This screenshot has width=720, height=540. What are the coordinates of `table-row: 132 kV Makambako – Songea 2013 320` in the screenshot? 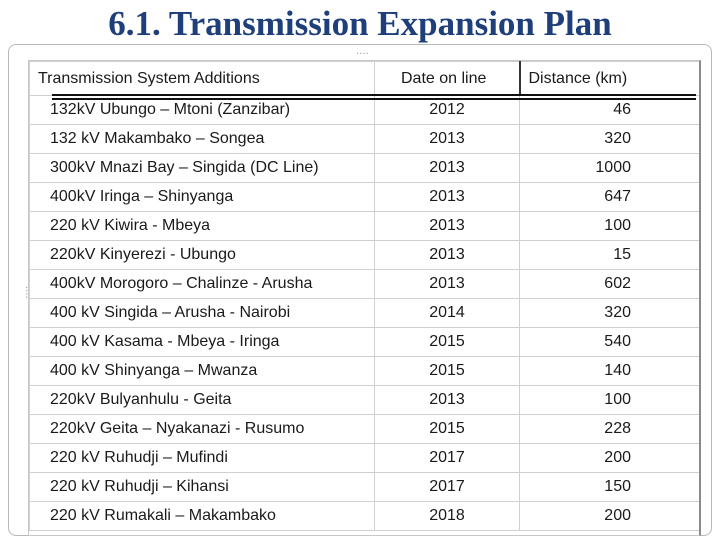 It's located at (364, 139).